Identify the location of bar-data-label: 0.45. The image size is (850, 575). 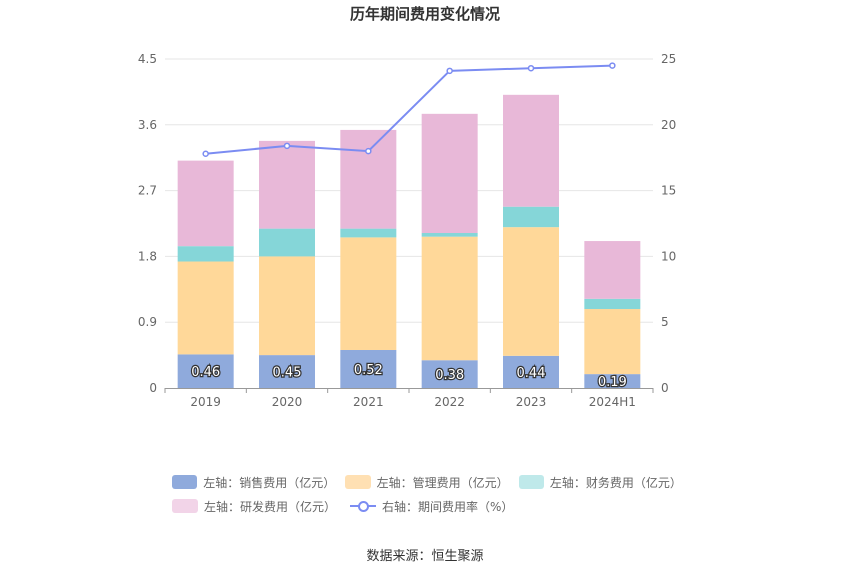
(287, 373).